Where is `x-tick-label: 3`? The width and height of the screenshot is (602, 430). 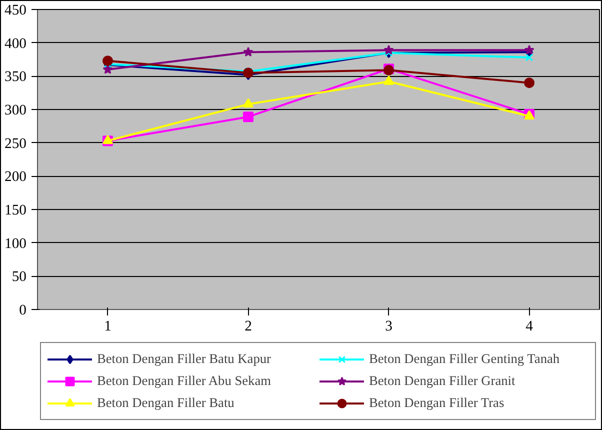
x-tick-label: 3 is located at coordinates (388, 326).